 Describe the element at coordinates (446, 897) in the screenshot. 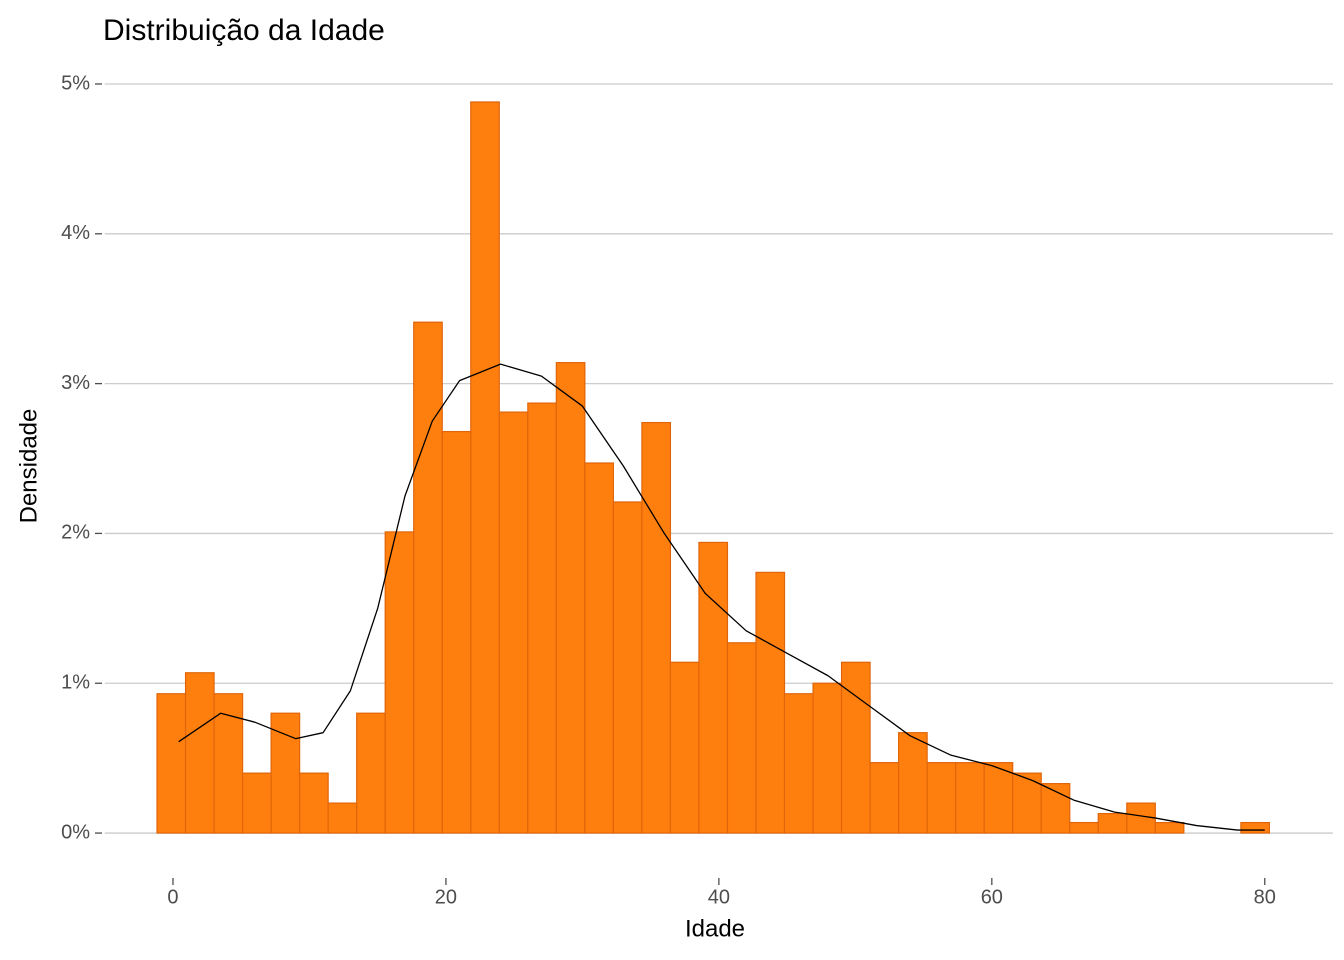

I see `x-tick-label: 20` at that location.